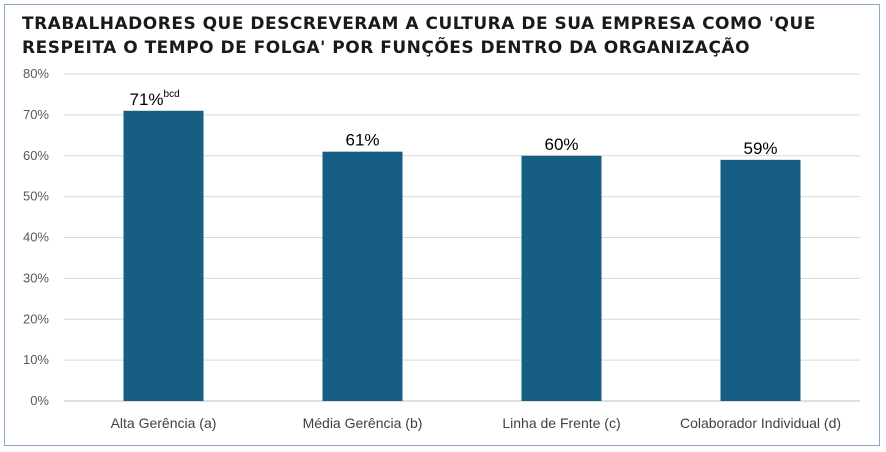 The height and width of the screenshot is (452, 886). Describe the element at coordinates (147, 99) in the screenshot. I see `data-label-value: 71%` at that location.